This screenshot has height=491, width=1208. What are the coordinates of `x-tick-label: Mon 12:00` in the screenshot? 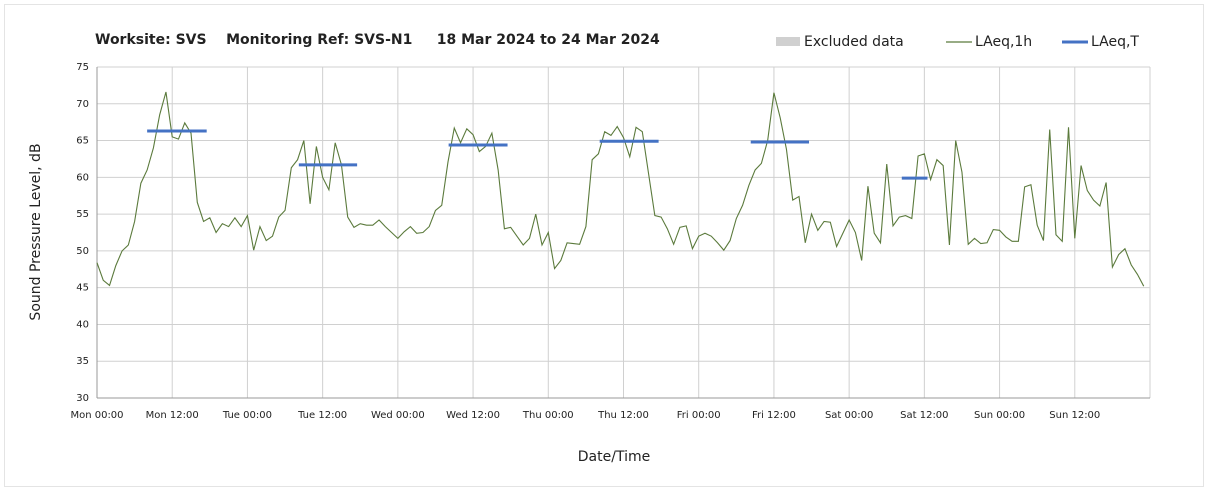 It's located at (172, 415).